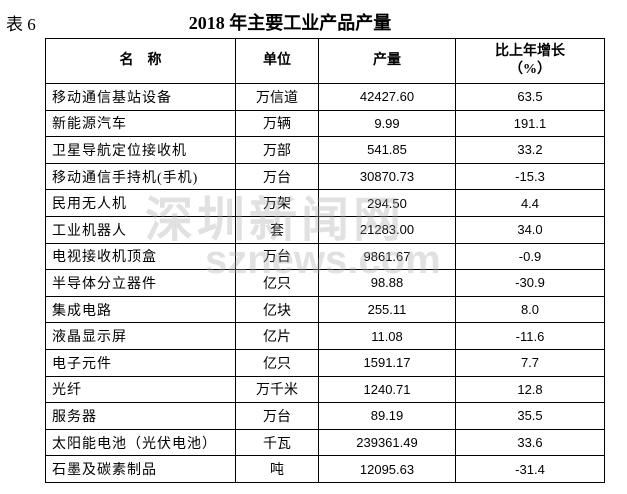 This screenshot has height=494, width=627. Describe the element at coordinates (387, 442) in the screenshot. I see `table-cell: 239361.49` at that location.